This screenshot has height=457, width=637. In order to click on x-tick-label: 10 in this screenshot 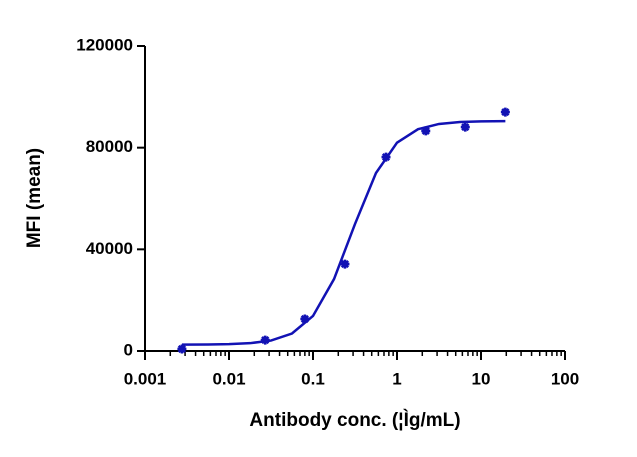, I will do `click(481, 378)`.